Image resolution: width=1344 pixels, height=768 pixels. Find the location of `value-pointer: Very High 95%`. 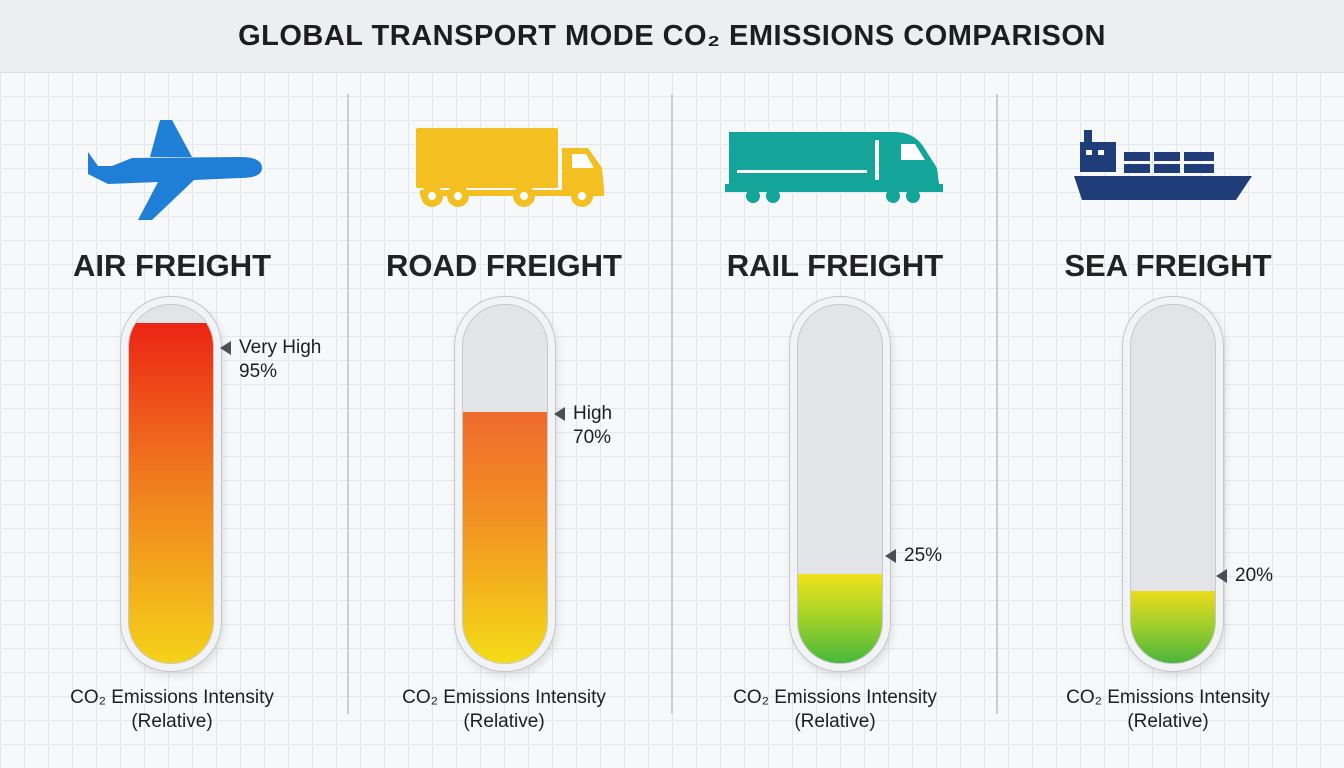

value-pointer: Very High 95% is located at coordinates (270, 360).